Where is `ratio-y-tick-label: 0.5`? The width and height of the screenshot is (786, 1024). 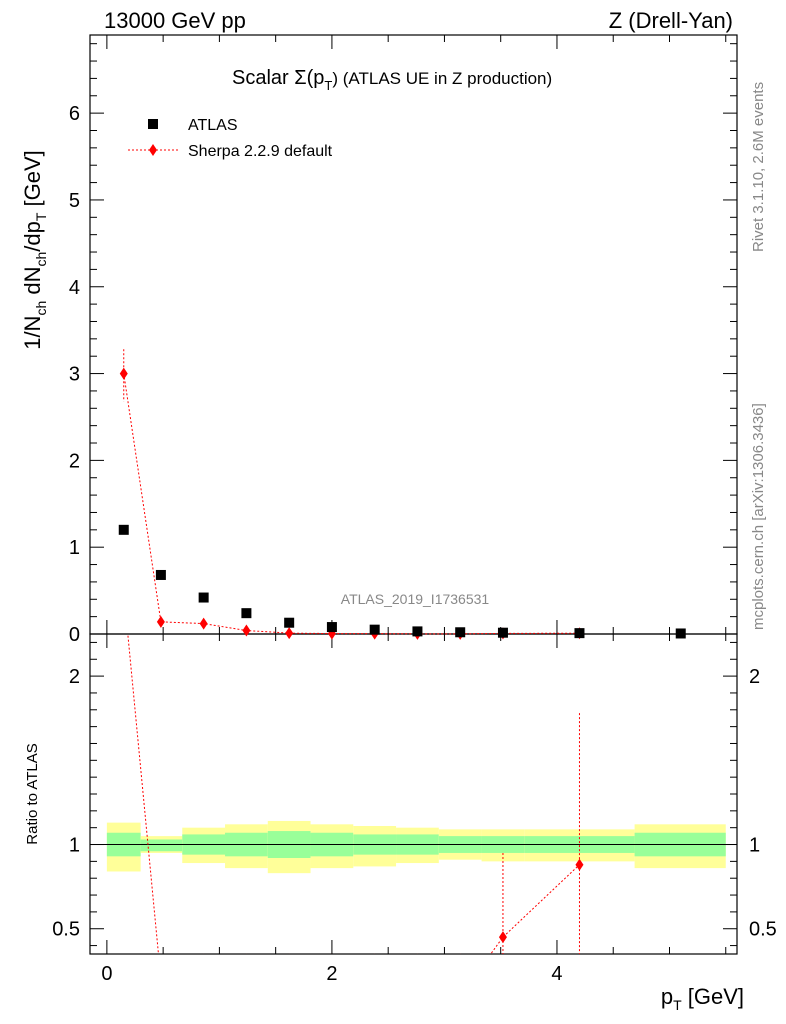 ratio-y-tick-label: 0.5 is located at coordinates (66, 930).